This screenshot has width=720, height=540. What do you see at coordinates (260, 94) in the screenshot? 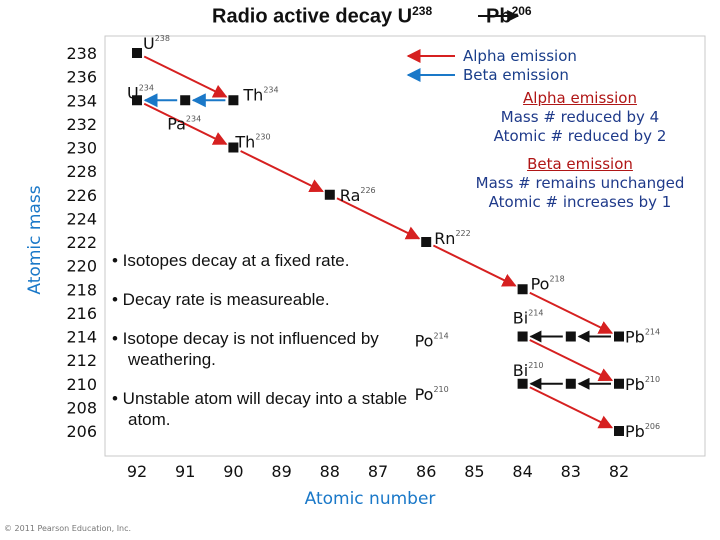
I see `isotope-label: Th234` at bounding box center [260, 94].